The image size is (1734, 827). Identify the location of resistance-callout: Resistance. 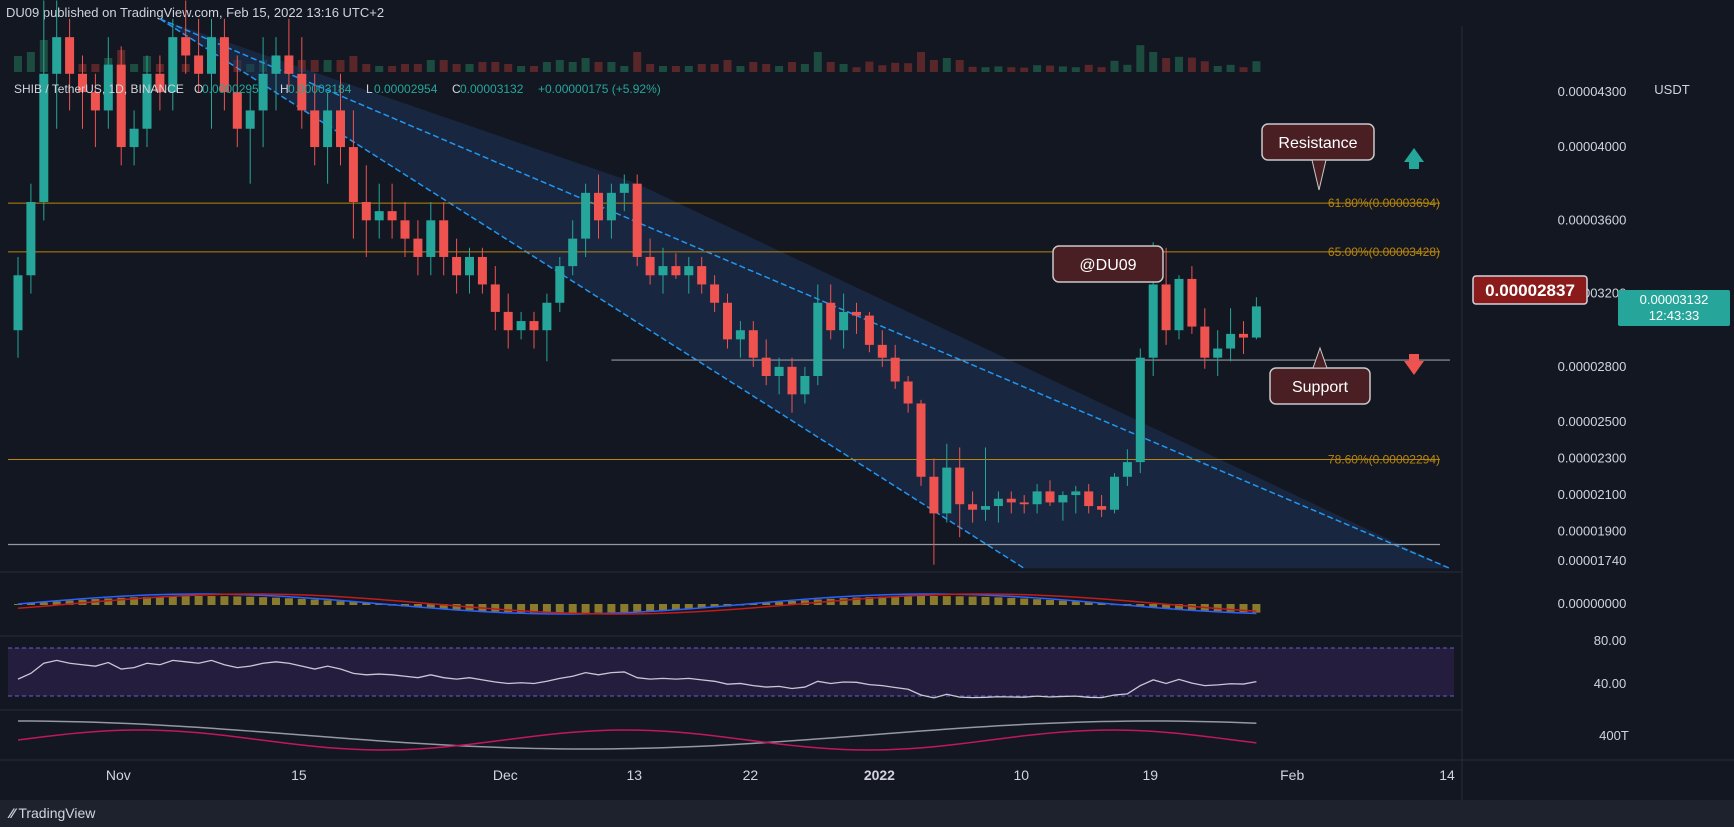
(1318, 157).